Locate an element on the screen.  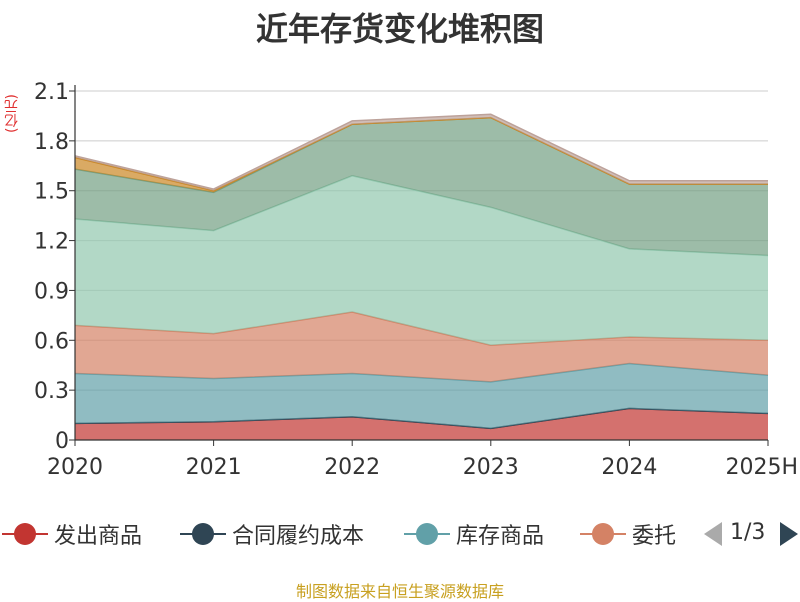
x-tick-label: 2025H is located at coordinates (761, 467).